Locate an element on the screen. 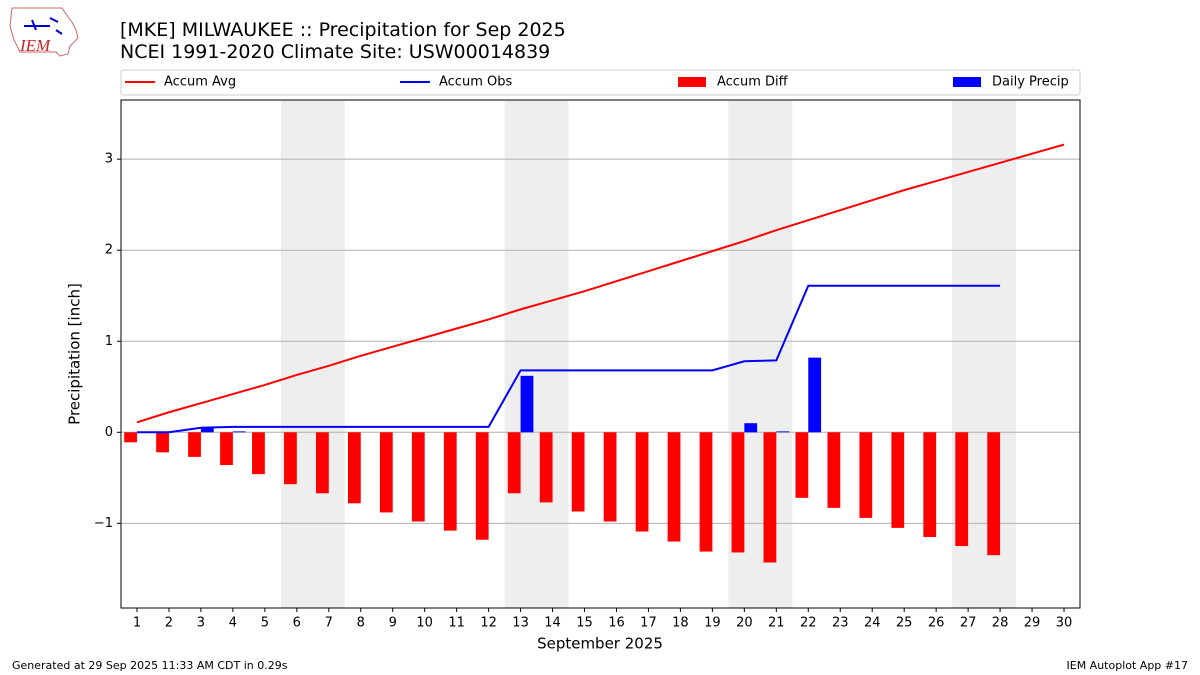 The width and height of the screenshot is (1200, 675). y-tick-label: 2 is located at coordinates (109, 250).